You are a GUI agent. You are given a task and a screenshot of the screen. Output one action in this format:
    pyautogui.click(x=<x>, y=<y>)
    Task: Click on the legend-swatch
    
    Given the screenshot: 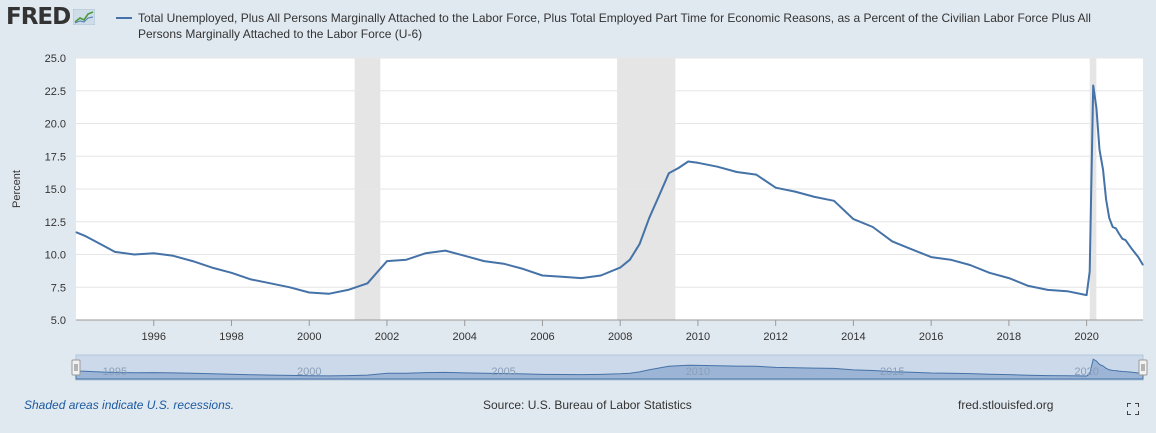 What is the action you would take?
    pyautogui.click(x=124, y=18)
    